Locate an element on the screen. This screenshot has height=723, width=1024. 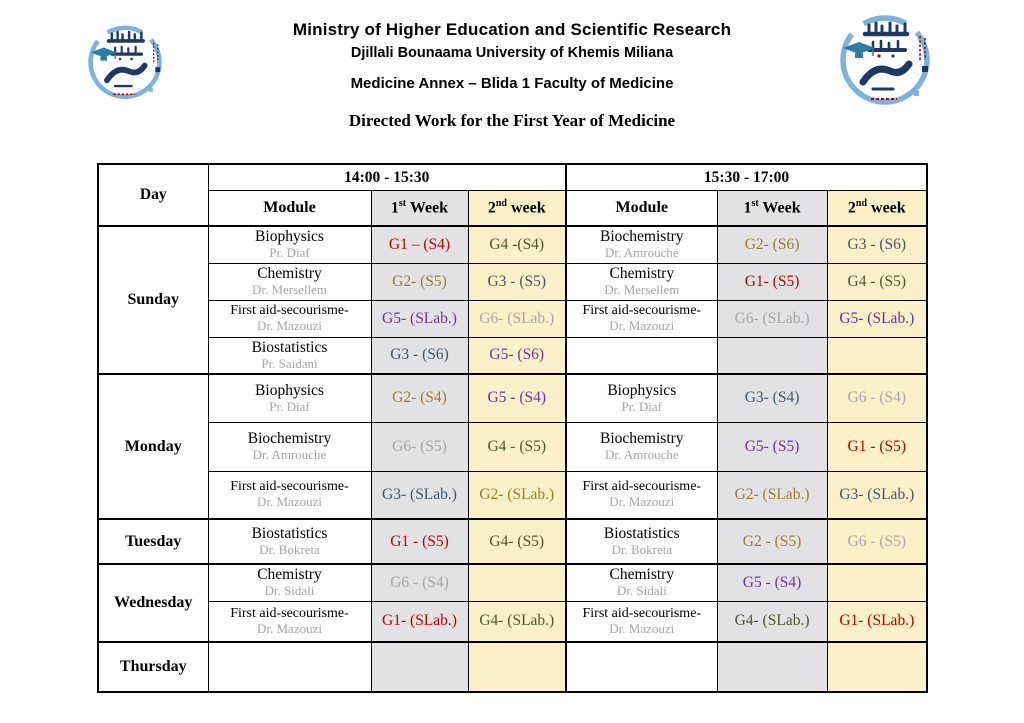
week2-group-cell: G5- (SLab.) is located at coordinates (877, 318).